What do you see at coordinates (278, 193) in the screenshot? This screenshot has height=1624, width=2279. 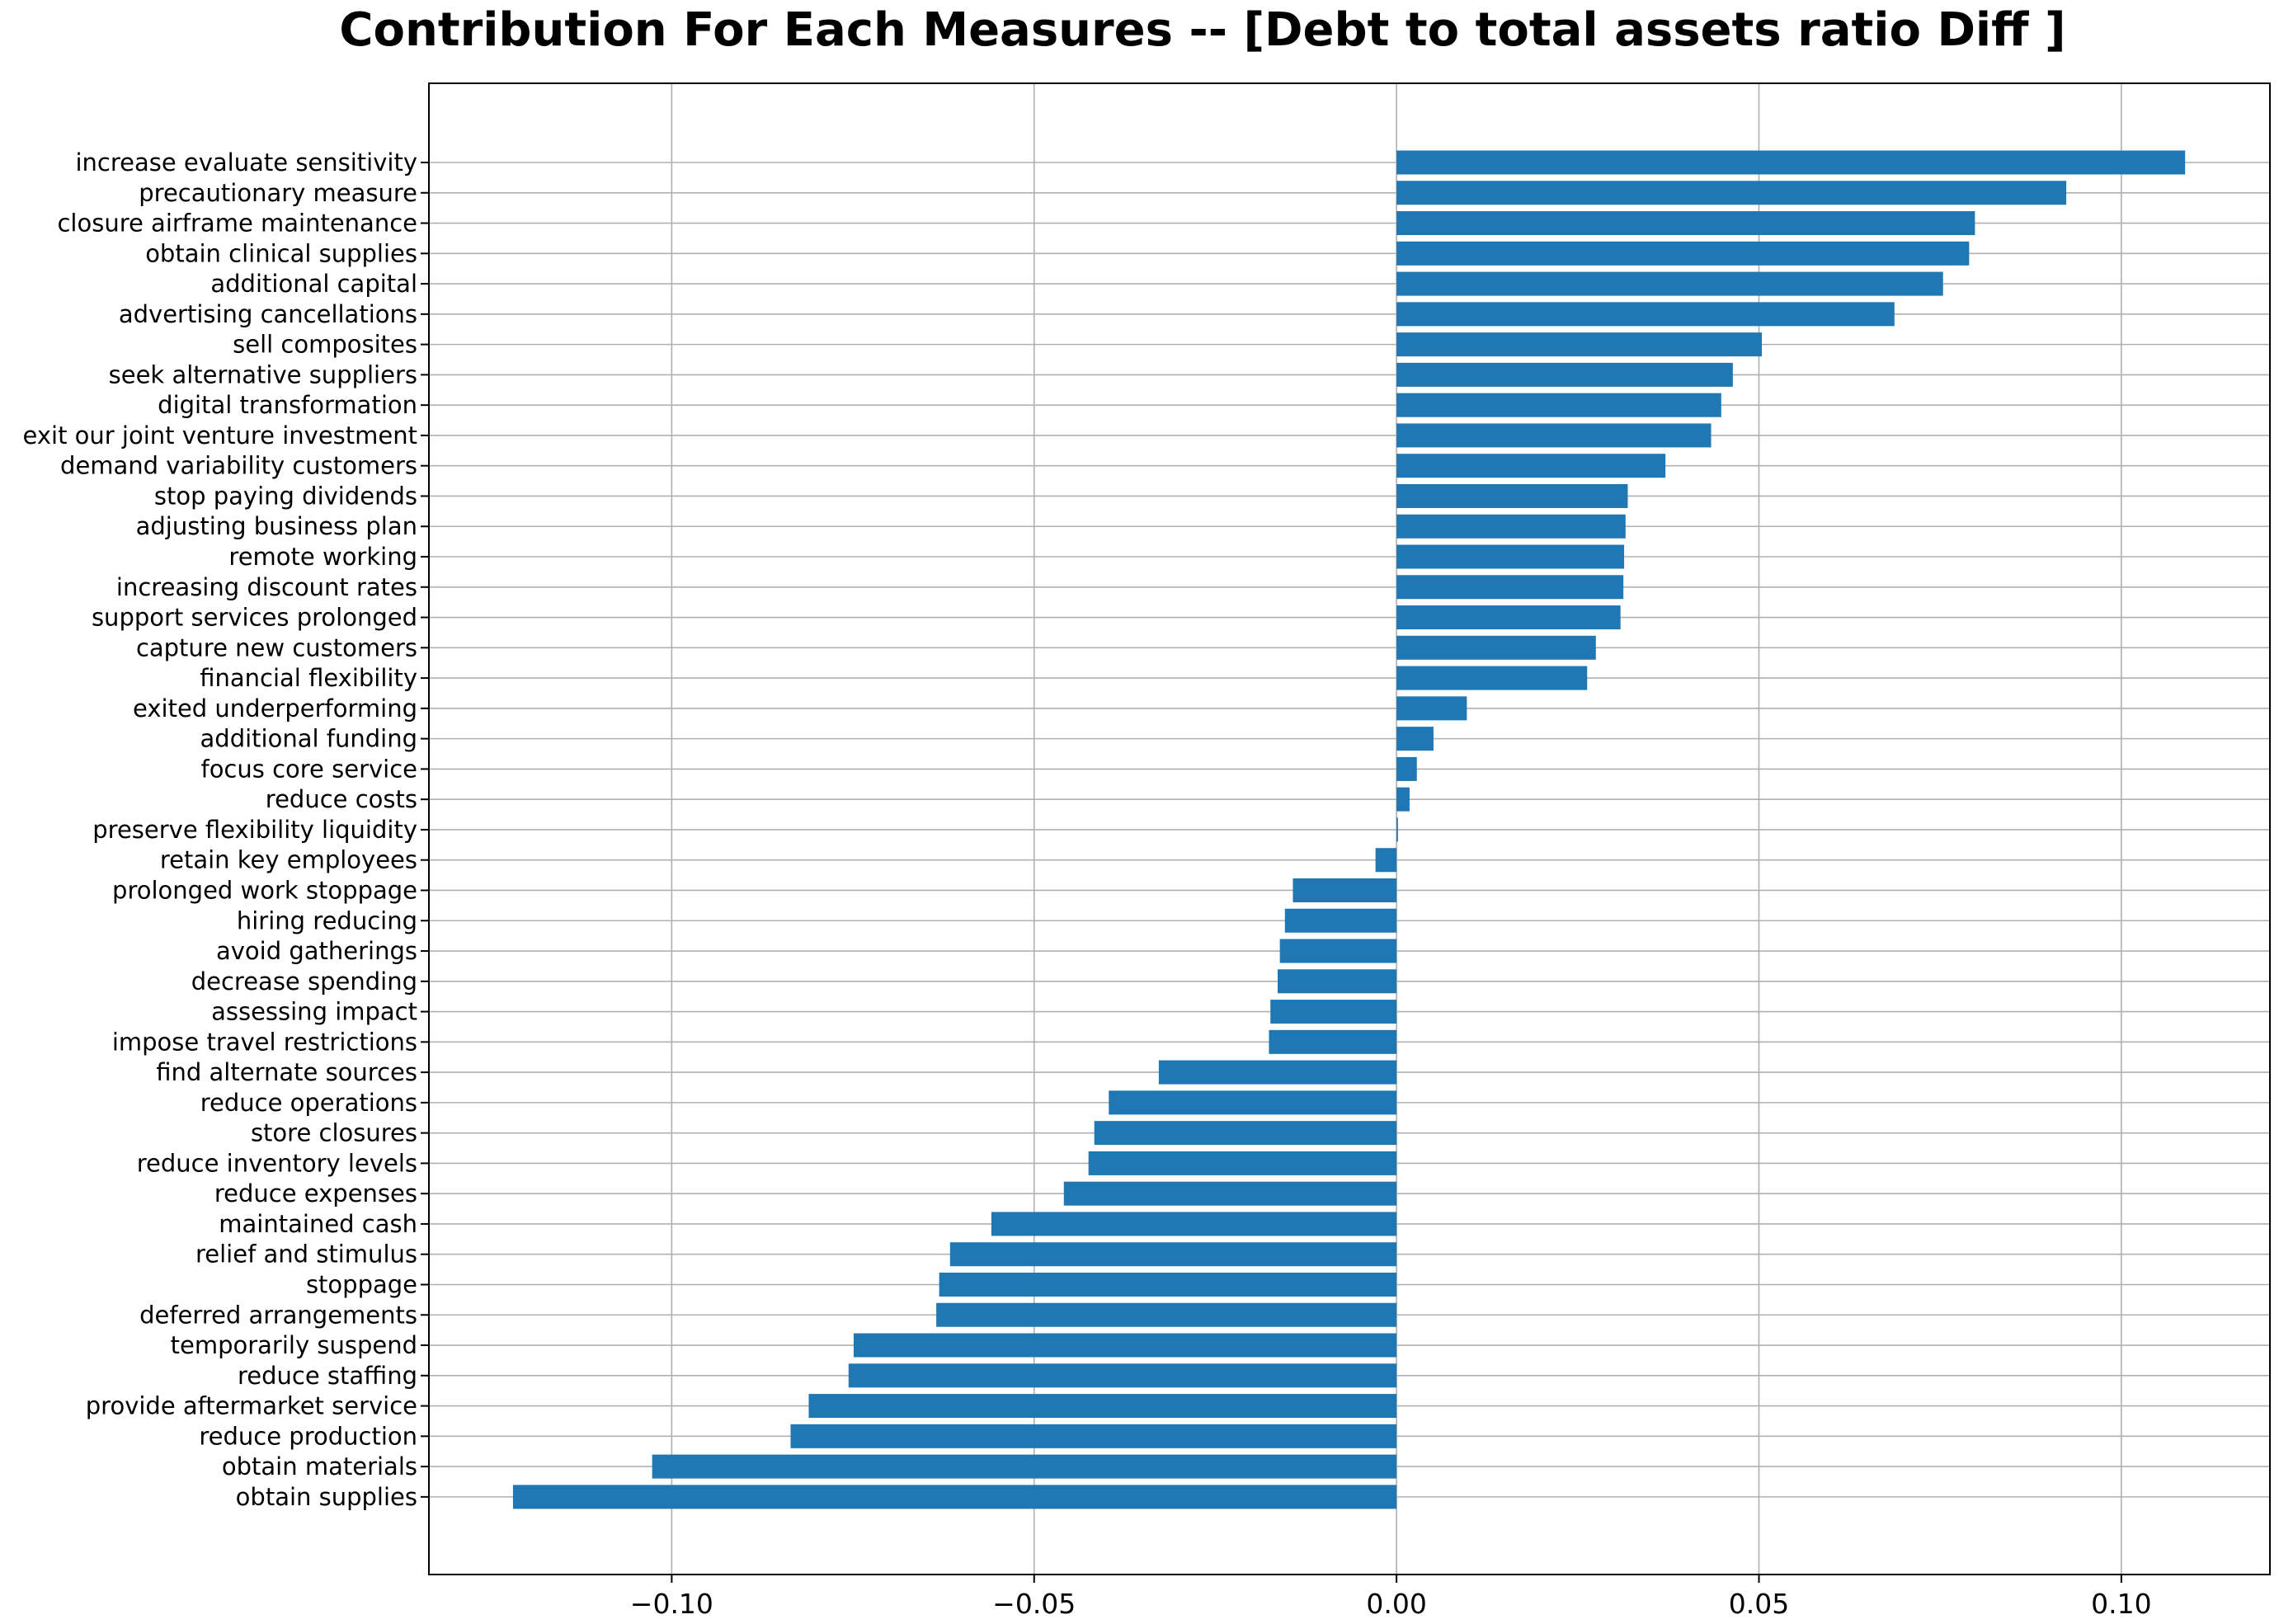 I see `y-tick-label: precautionary measure` at bounding box center [278, 193].